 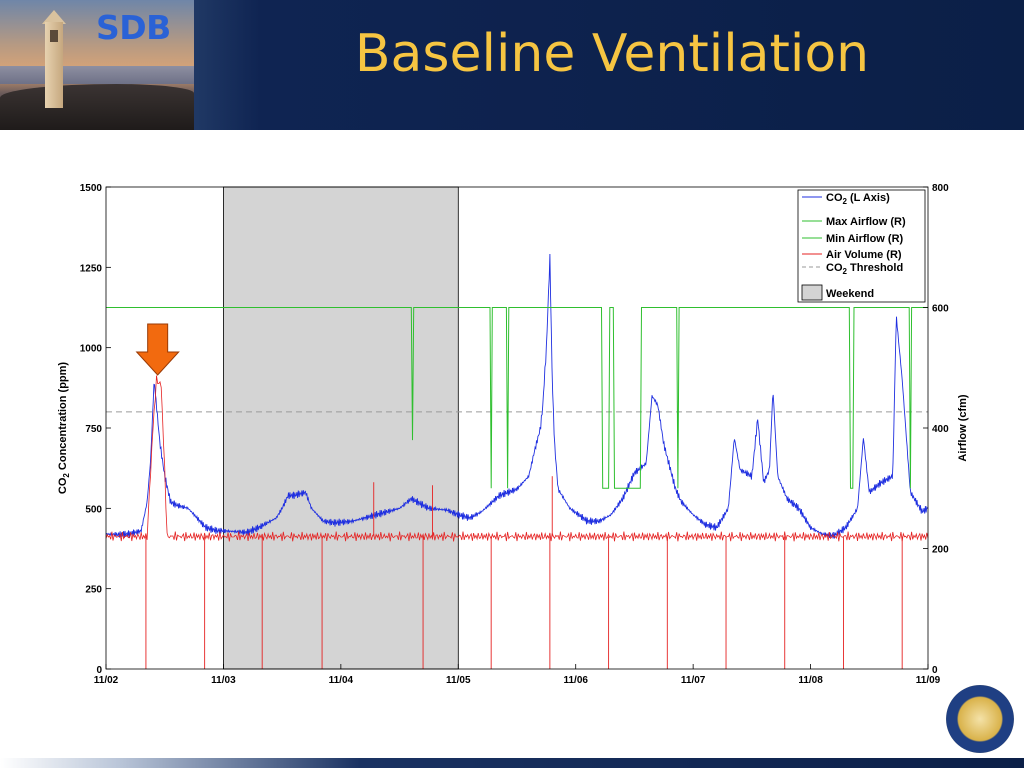 I want to click on left-tick-label-1500: 1500, so click(x=91, y=188).